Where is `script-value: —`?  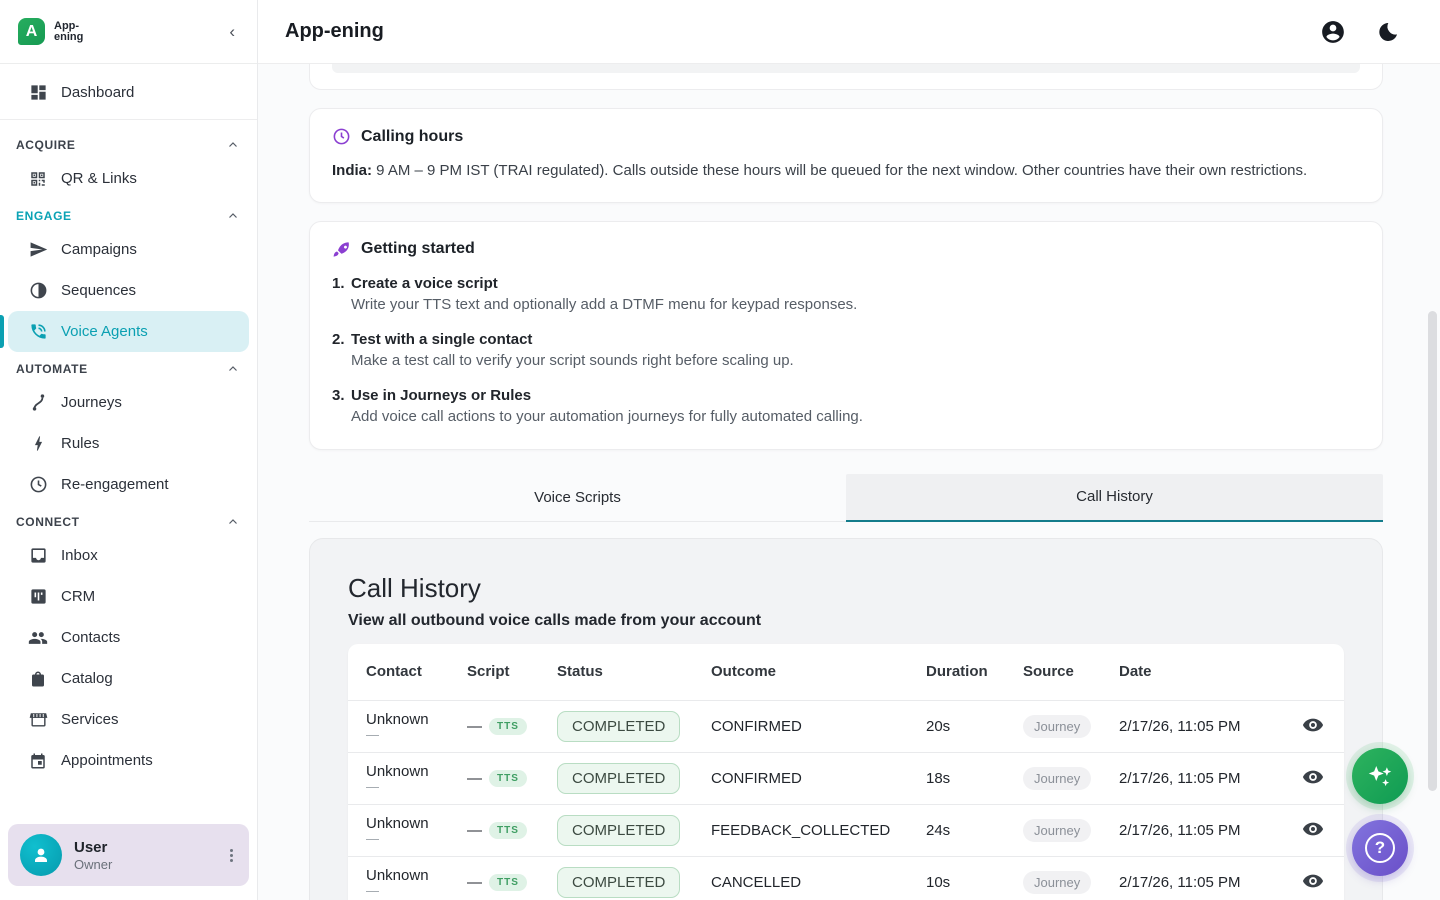 script-value: — is located at coordinates (474, 726).